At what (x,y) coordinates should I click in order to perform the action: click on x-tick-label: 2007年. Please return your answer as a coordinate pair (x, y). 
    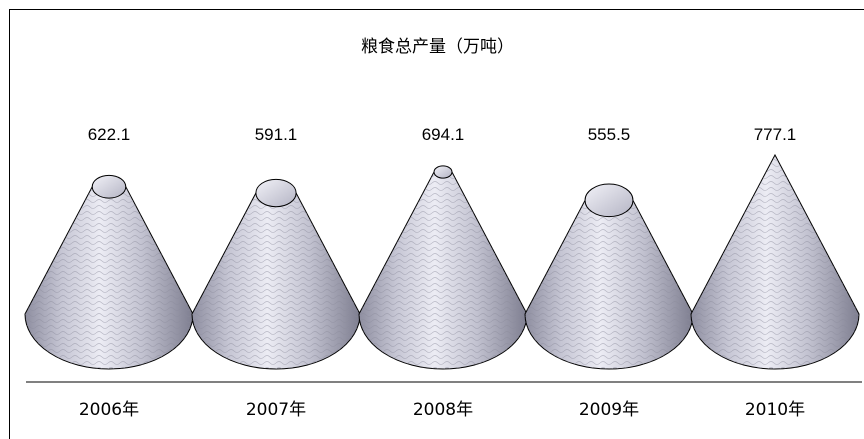
    Looking at the image, I should click on (276, 410).